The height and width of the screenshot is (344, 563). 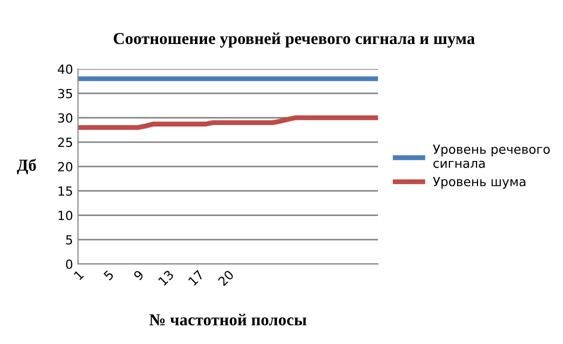 What do you see at coordinates (65, 118) in the screenshot?
I see `y-tick-label: 30` at bounding box center [65, 118].